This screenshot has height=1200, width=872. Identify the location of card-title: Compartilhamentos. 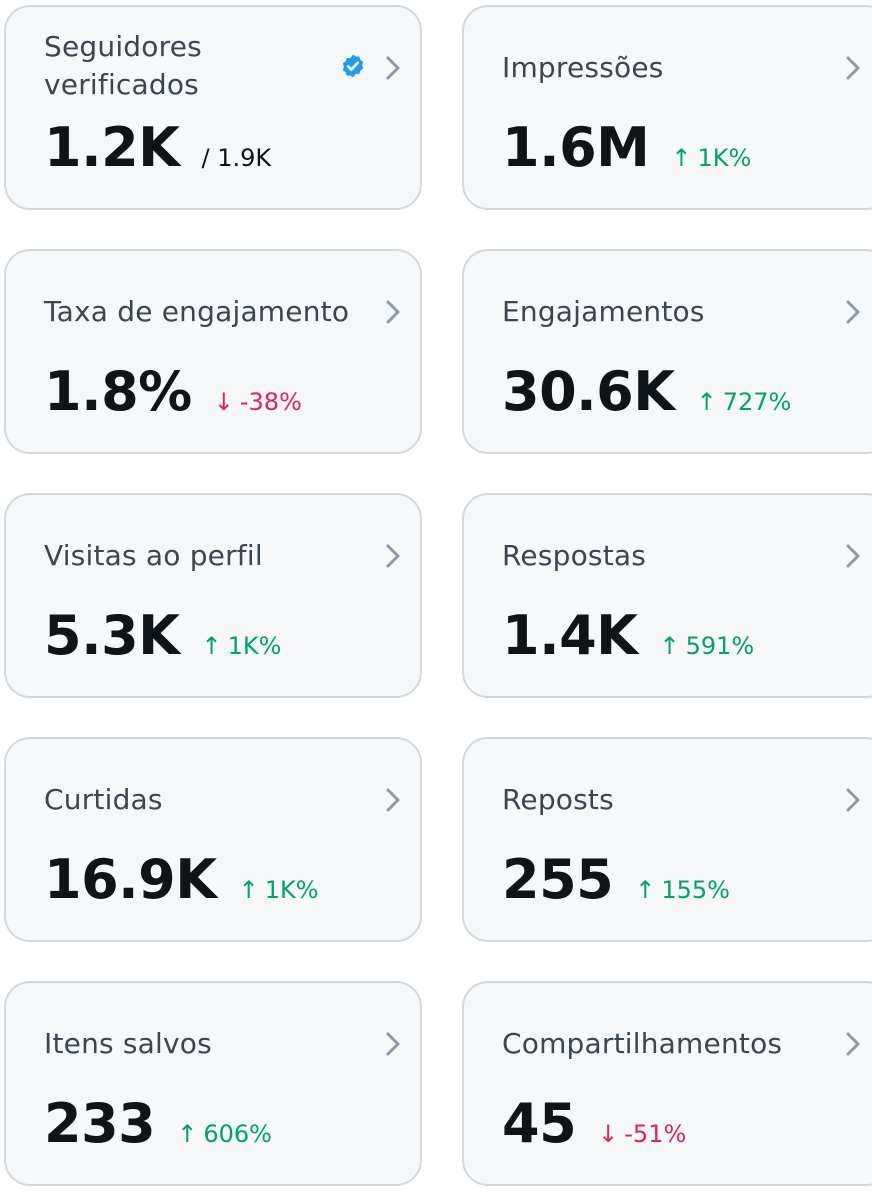
(642, 1043).